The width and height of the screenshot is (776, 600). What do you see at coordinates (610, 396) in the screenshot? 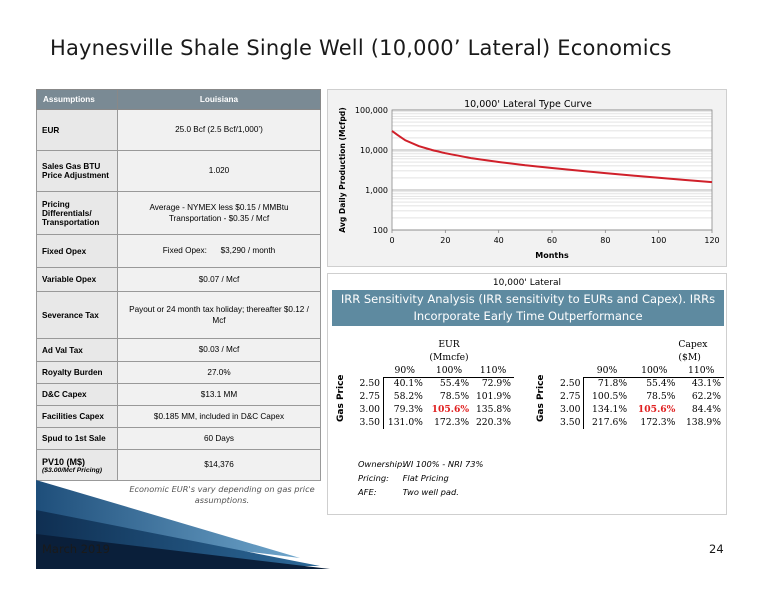
I see `irr-cell: 100.5%` at bounding box center [610, 396].